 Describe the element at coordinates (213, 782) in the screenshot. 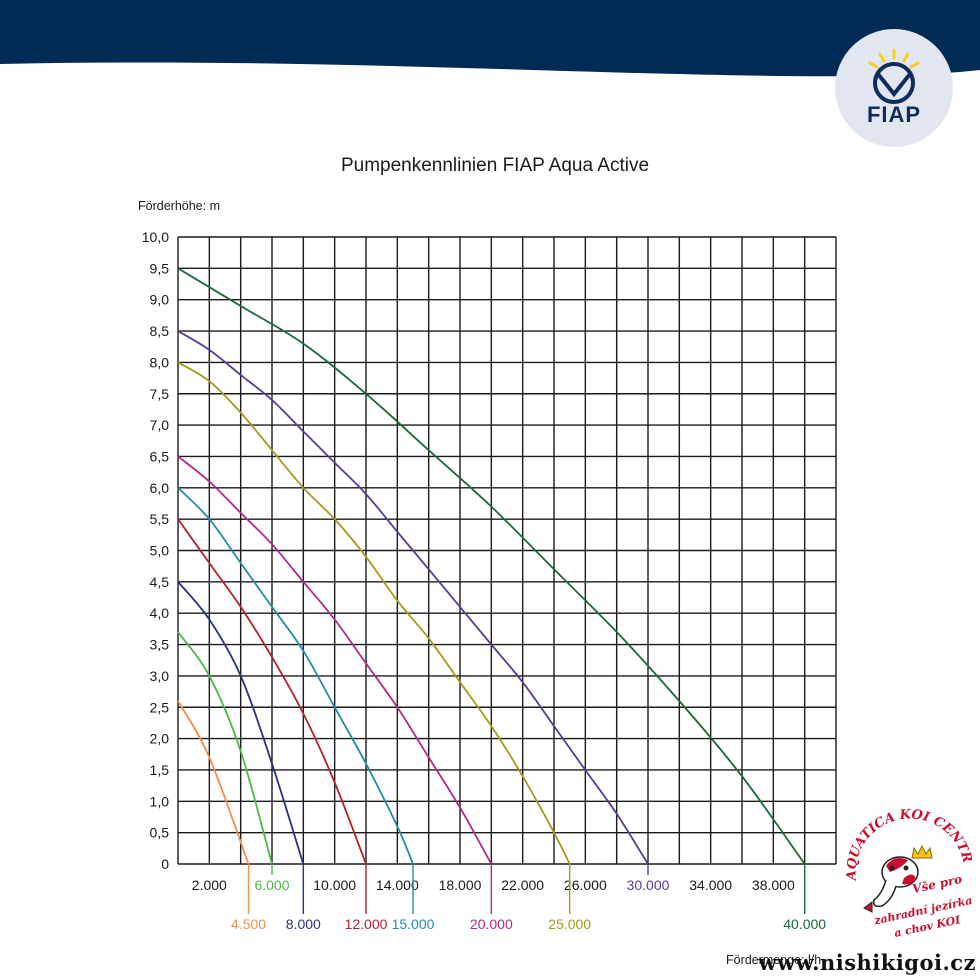

I see `pump-curve-4.500` at that location.